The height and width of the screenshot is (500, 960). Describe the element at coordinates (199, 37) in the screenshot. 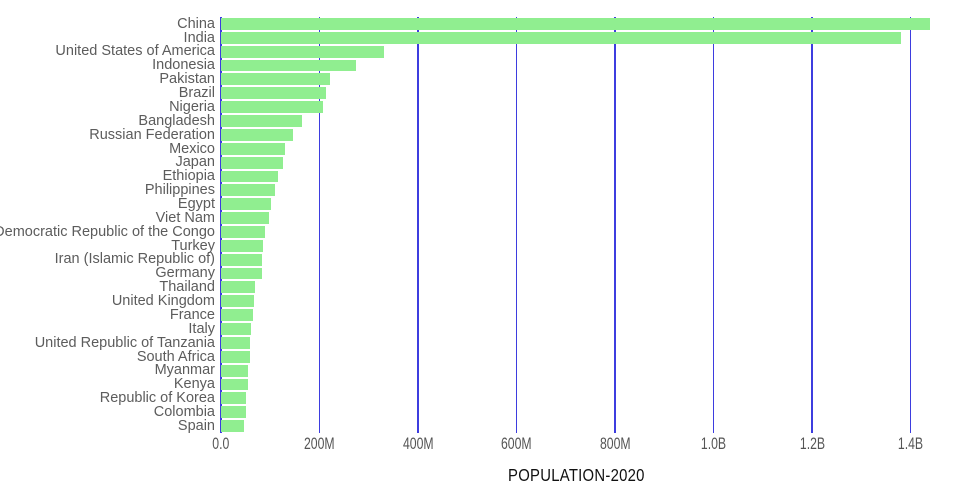

I see `y-label-india: India` at that location.